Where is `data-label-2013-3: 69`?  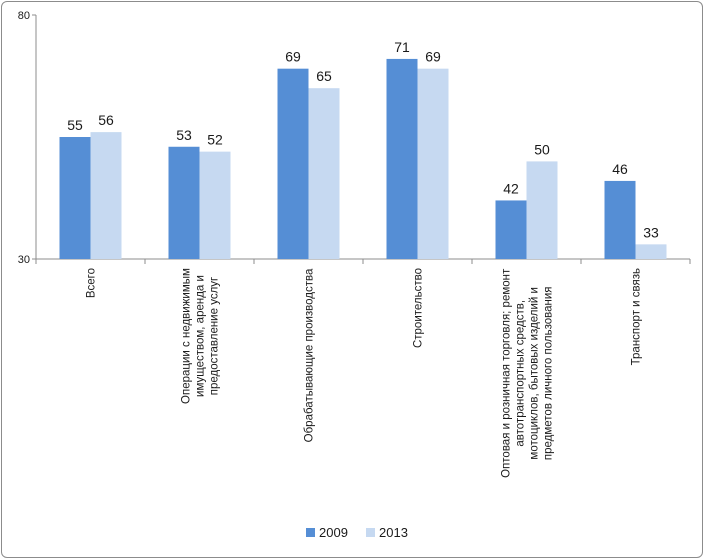 data-label-2013-3: 69 is located at coordinates (433, 57).